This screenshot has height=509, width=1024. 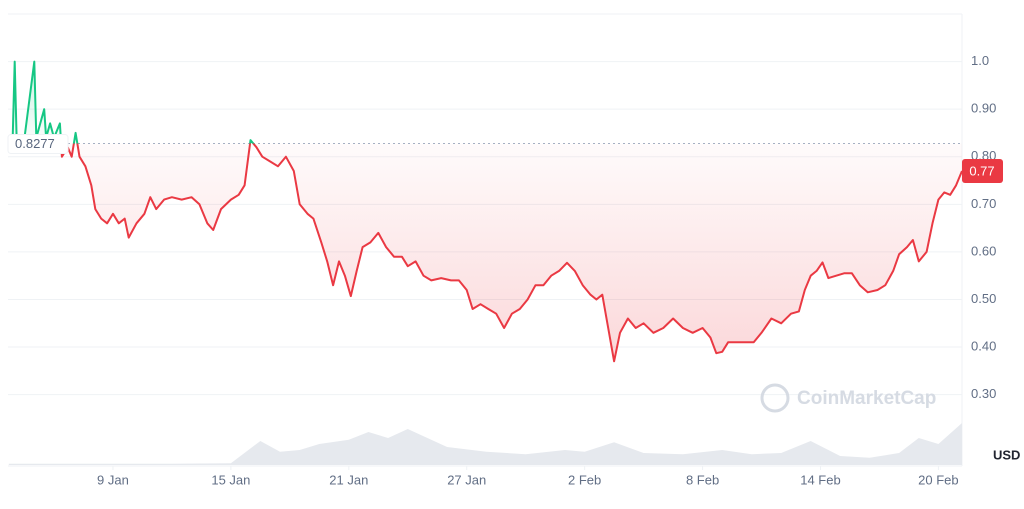 What do you see at coordinates (466, 479) in the screenshot?
I see `x-tick-label: 27 Jan` at bounding box center [466, 479].